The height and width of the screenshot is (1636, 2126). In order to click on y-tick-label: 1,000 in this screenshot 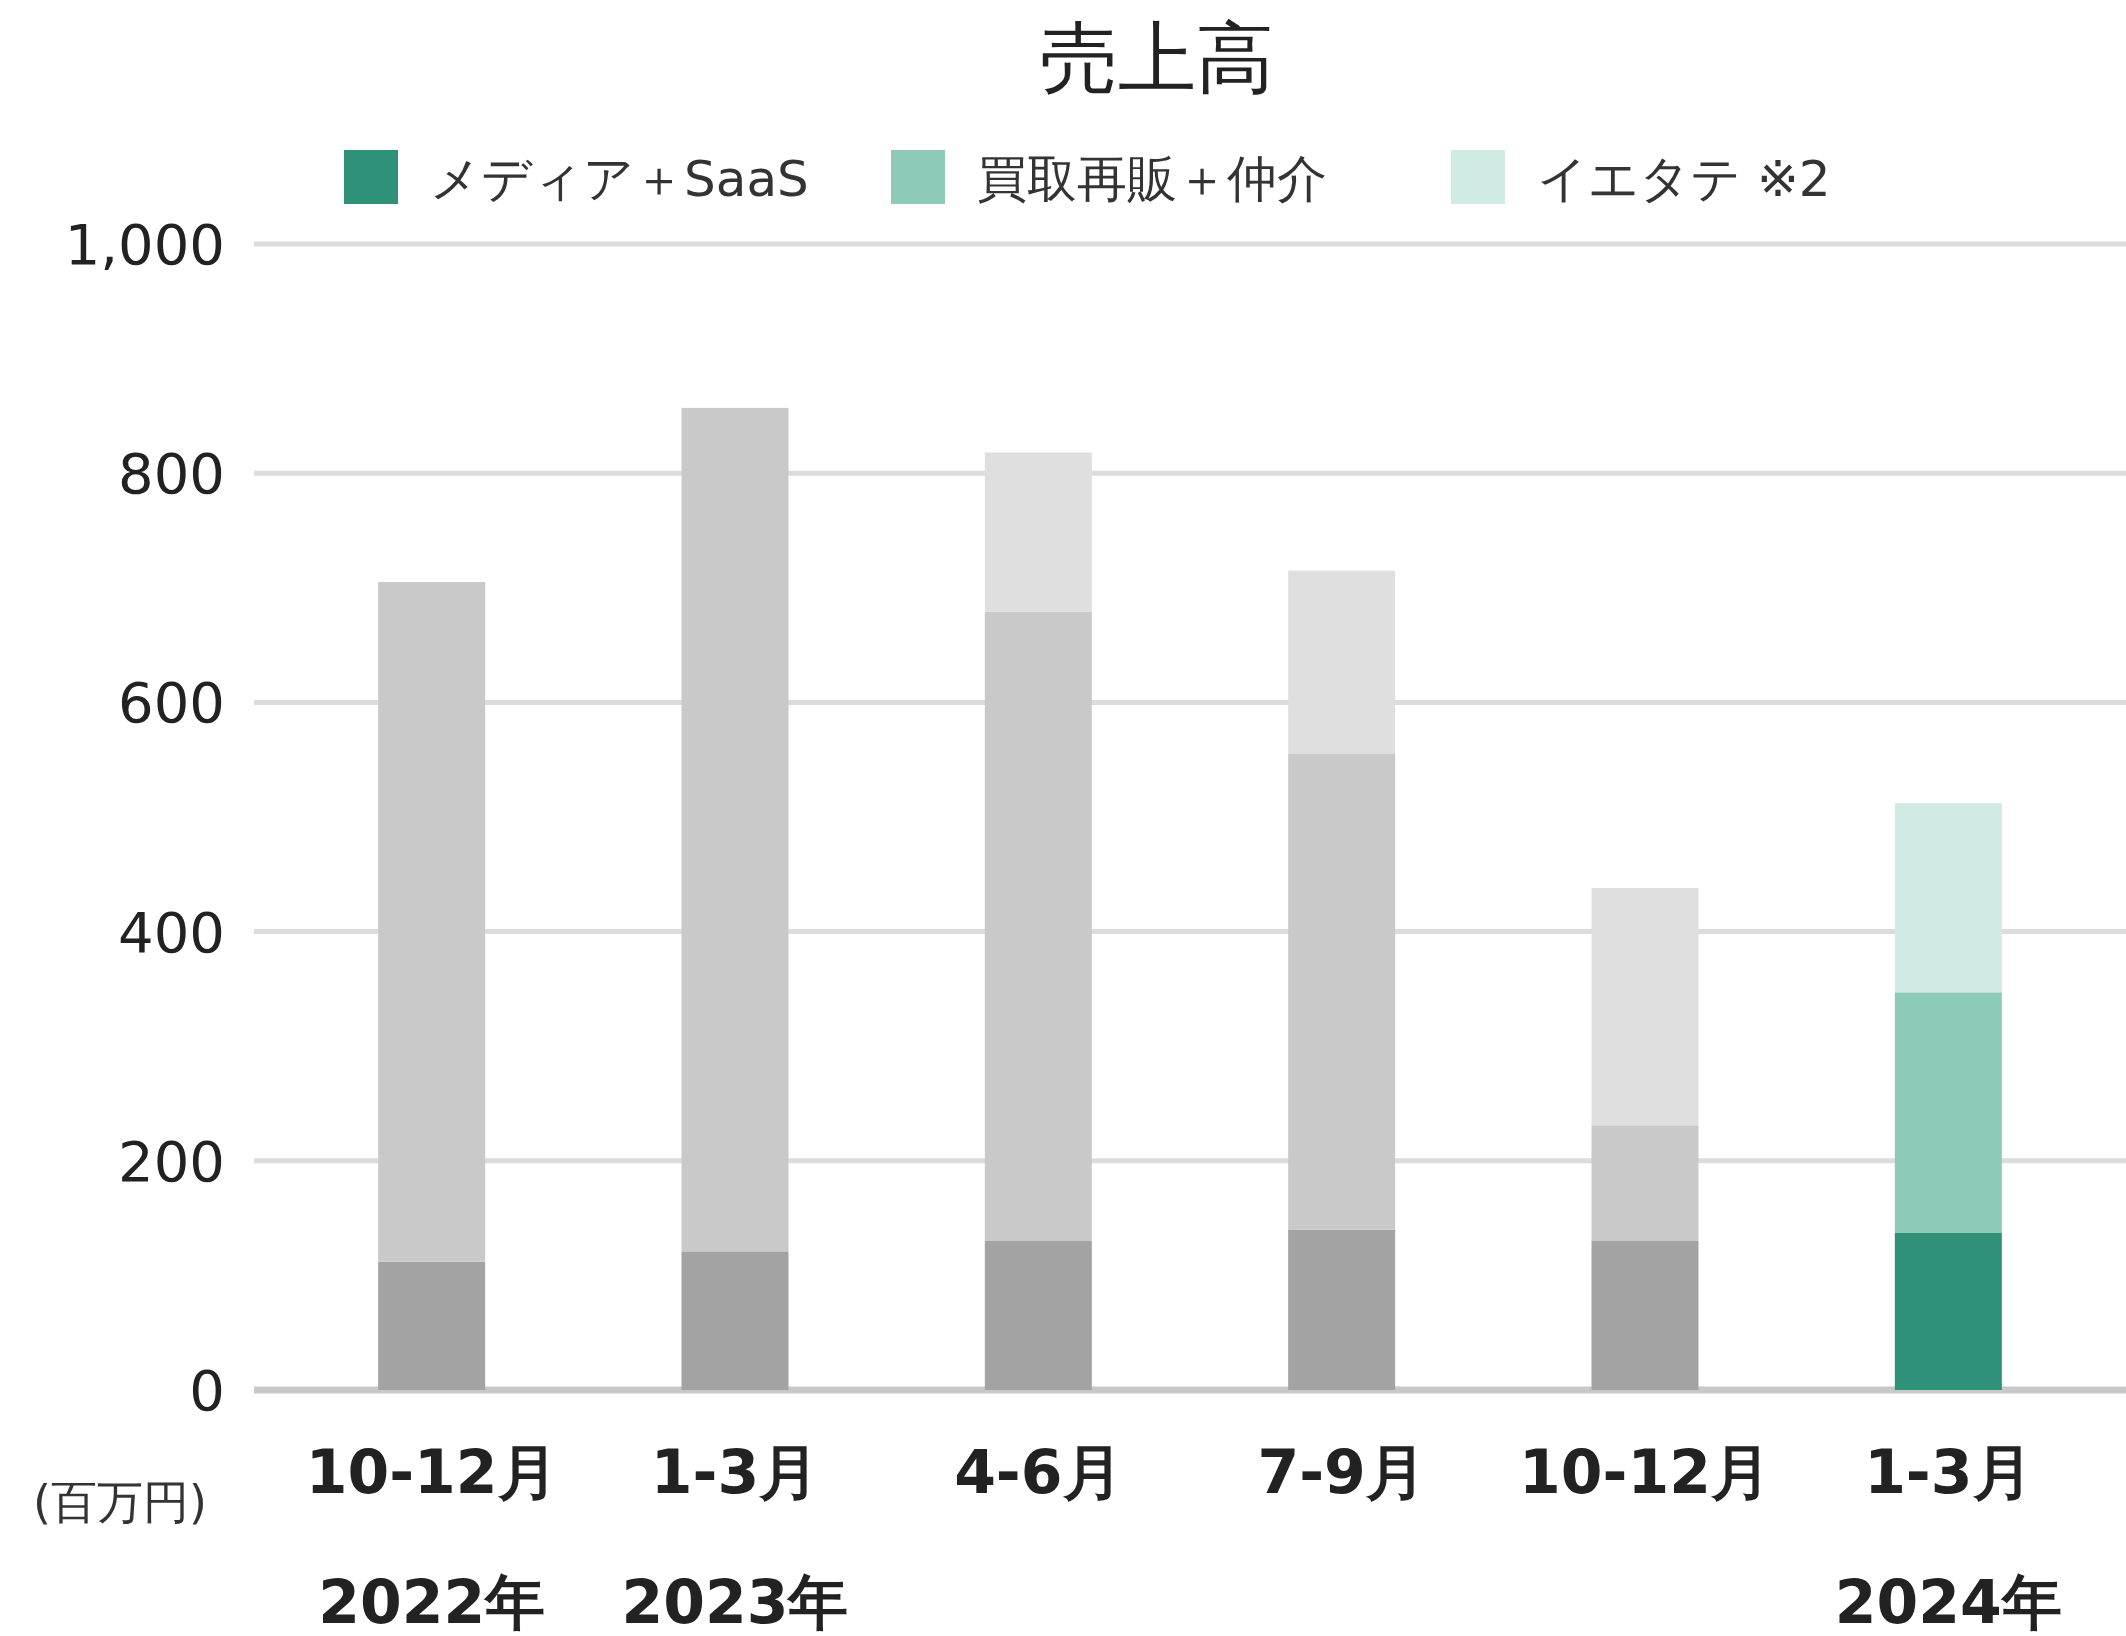, I will do `click(144, 244)`.